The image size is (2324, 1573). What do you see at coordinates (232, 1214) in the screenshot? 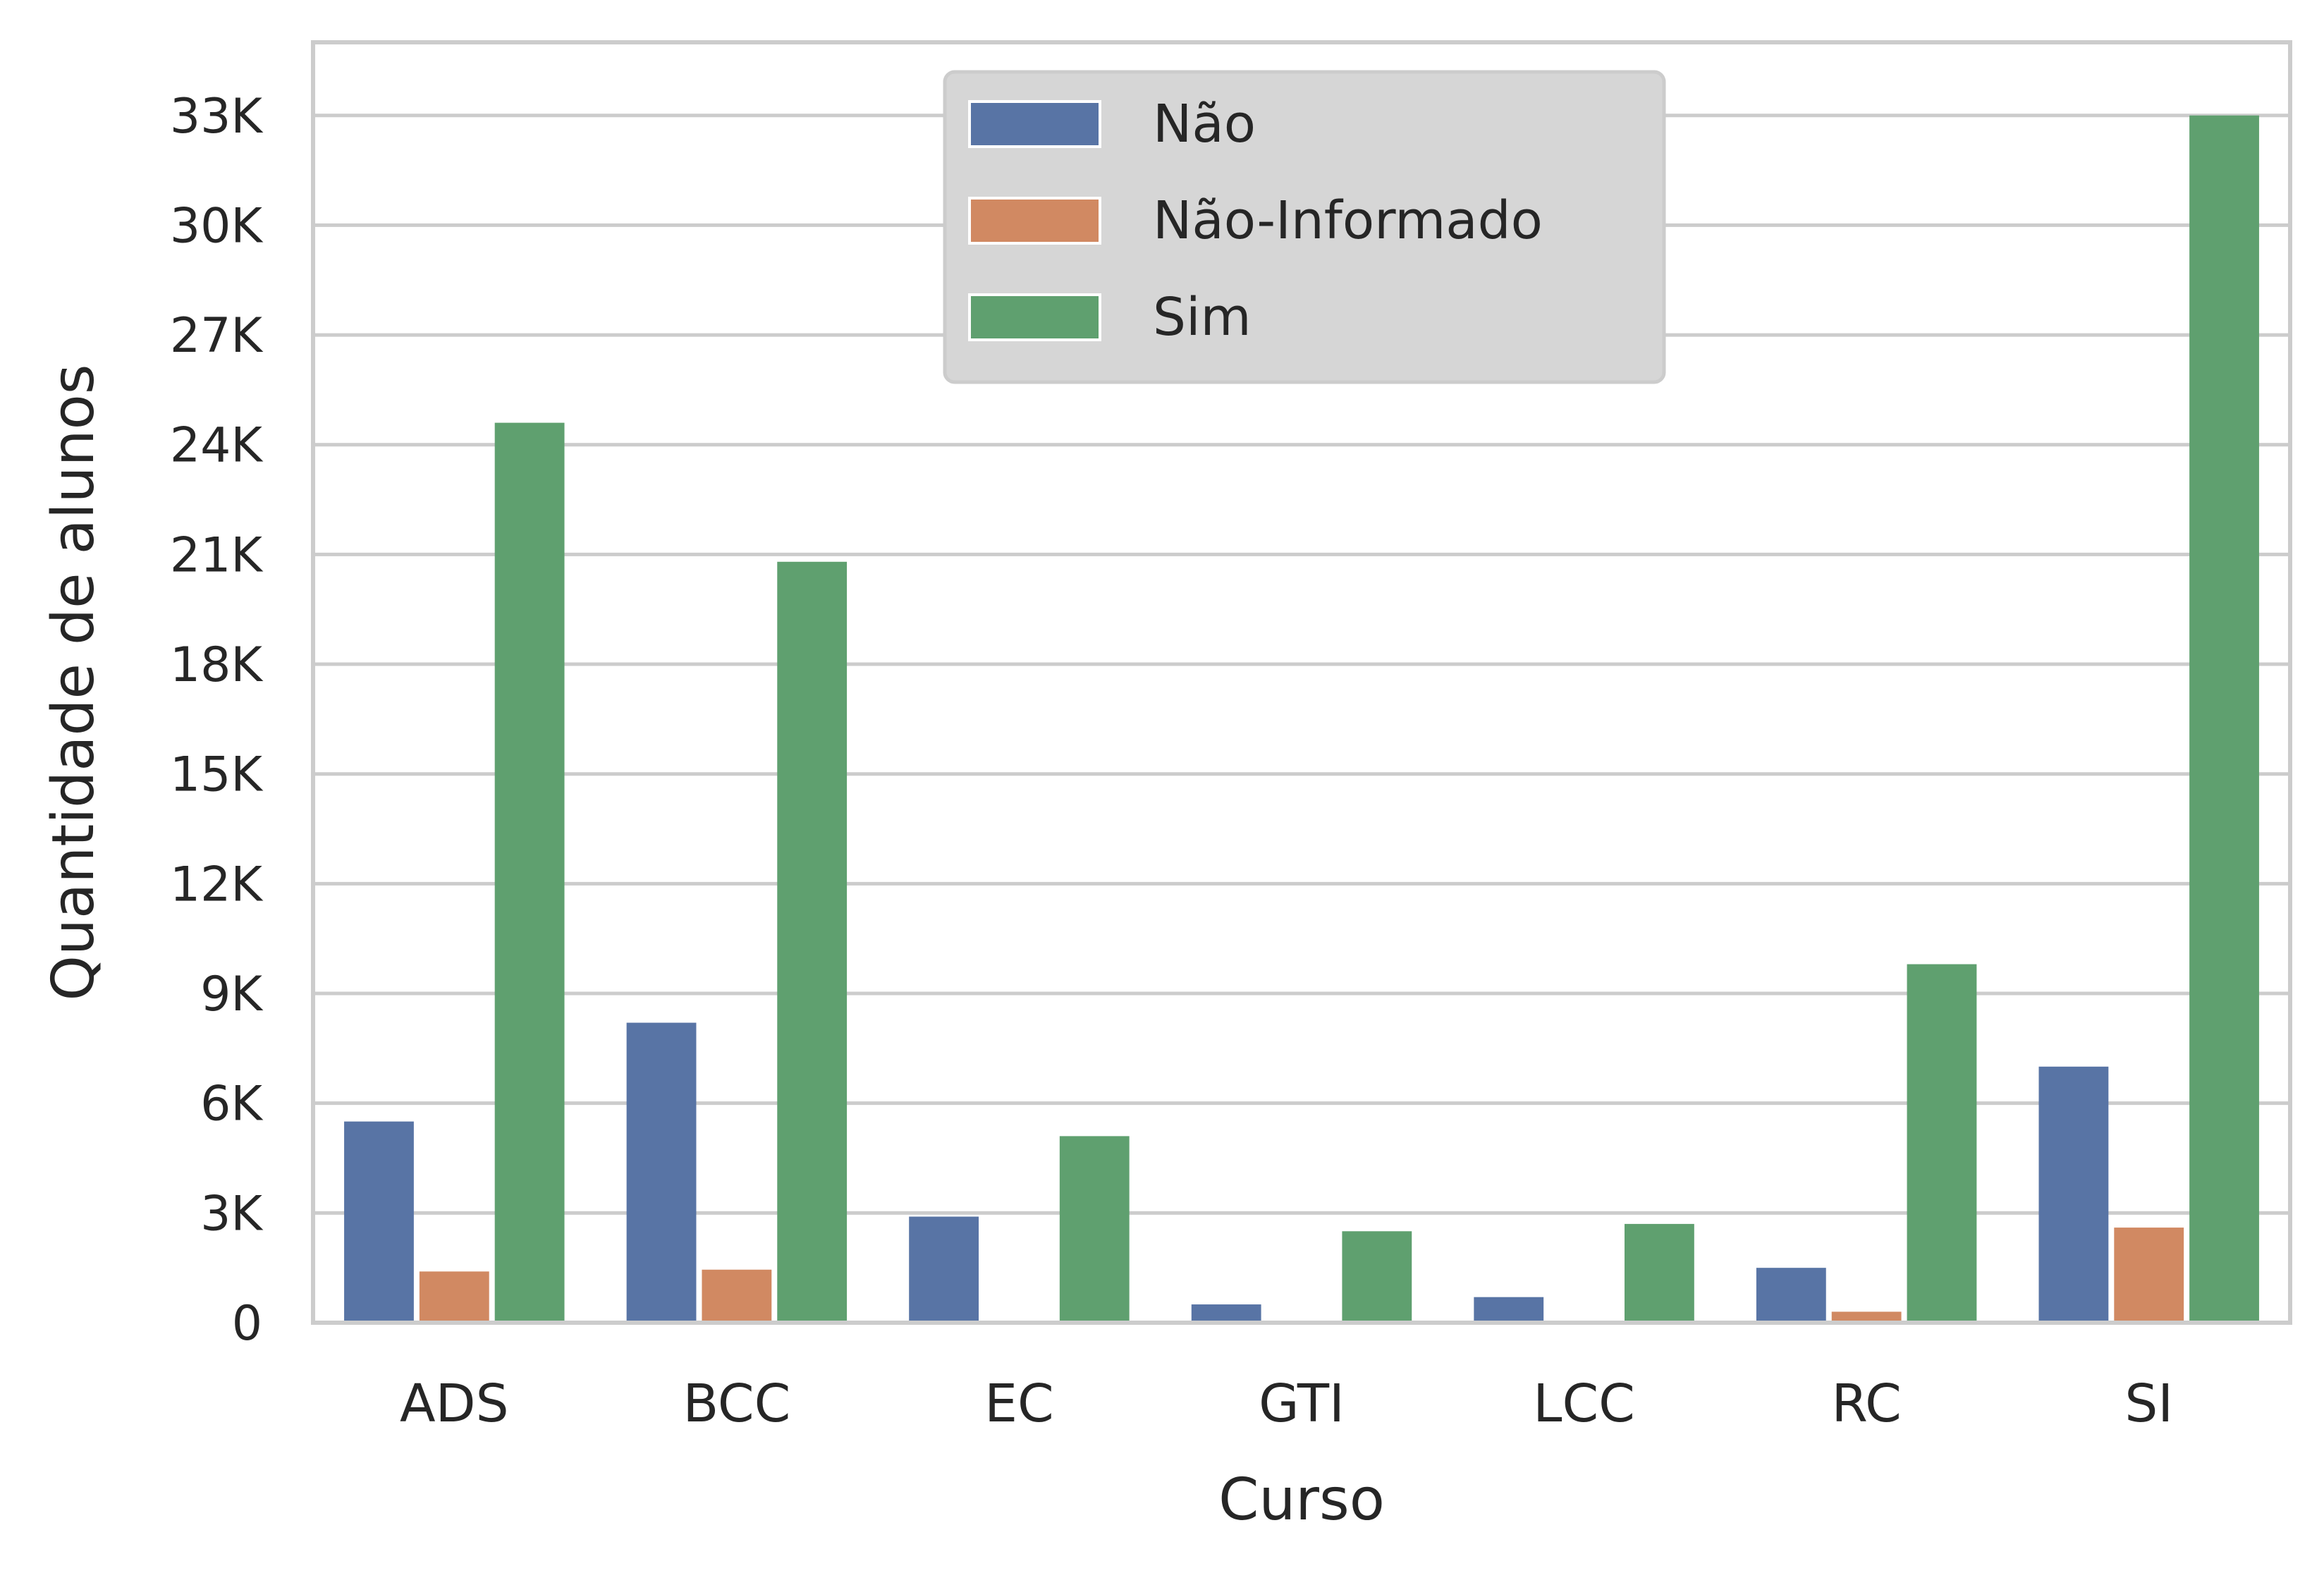
I see `y-tick-label: 3K` at bounding box center [232, 1214].